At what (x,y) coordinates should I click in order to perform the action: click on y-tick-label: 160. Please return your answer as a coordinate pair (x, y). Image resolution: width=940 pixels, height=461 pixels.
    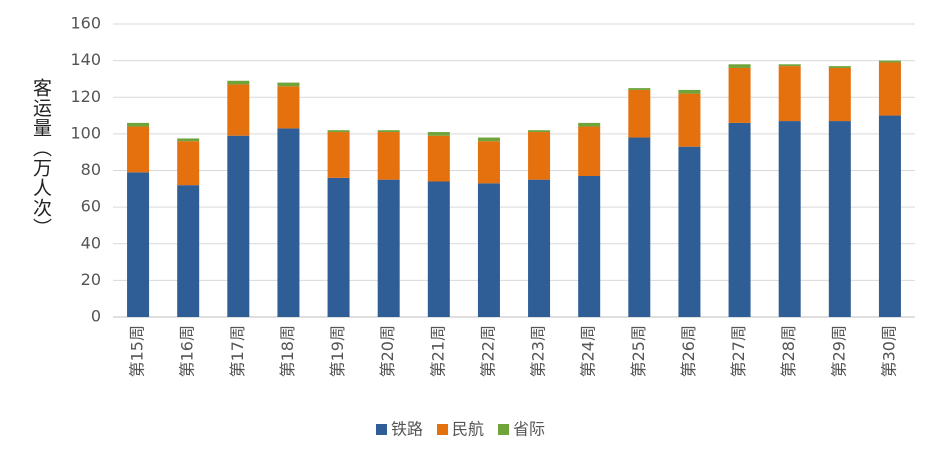
    Looking at the image, I should click on (85, 23).